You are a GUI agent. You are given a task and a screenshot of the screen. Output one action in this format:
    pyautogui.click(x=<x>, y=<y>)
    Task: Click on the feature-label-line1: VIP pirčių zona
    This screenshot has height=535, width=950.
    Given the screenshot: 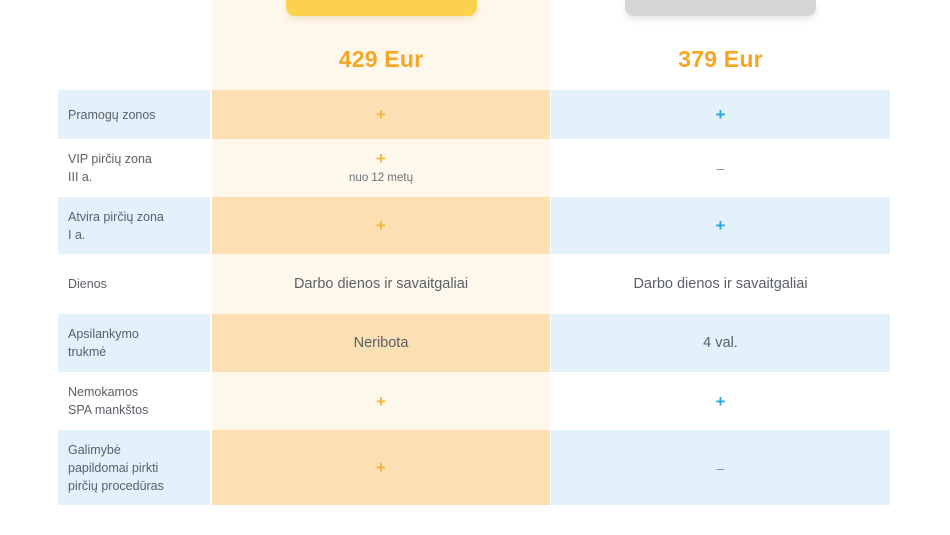 What is the action you would take?
    pyautogui.click(x=110, y=159)
    